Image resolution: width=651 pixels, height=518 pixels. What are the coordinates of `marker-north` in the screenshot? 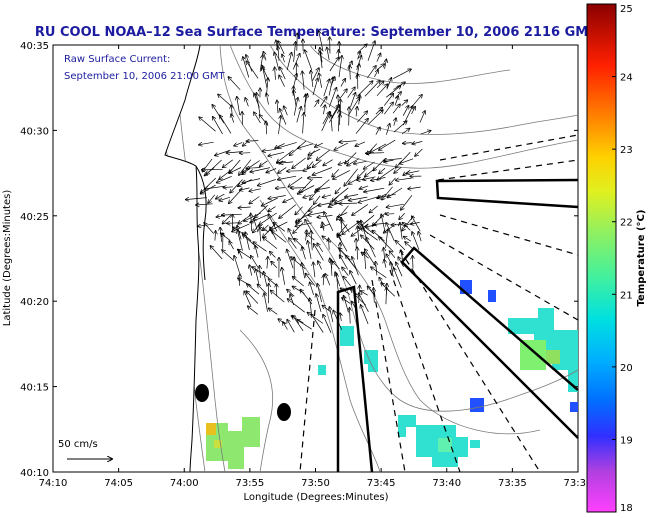 It's located at (202, 393).